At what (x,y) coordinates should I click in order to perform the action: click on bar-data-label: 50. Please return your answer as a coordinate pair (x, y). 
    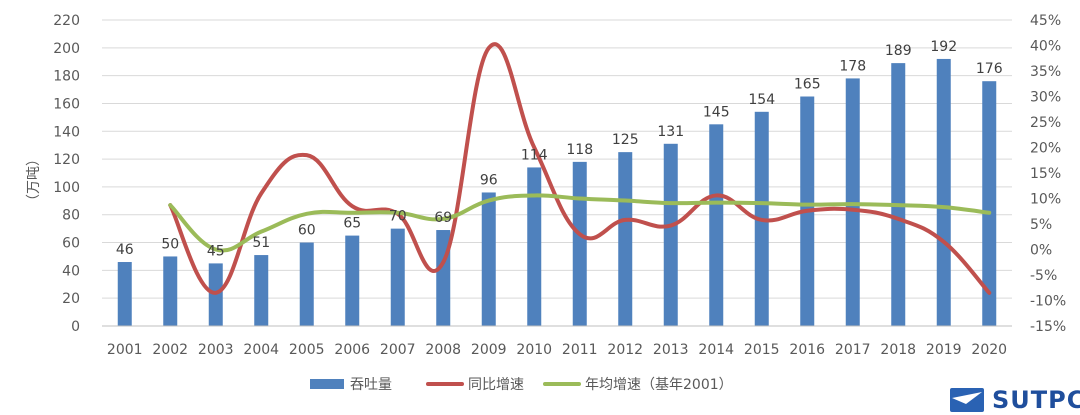
    Looking at the image, I should click on (170, 244).